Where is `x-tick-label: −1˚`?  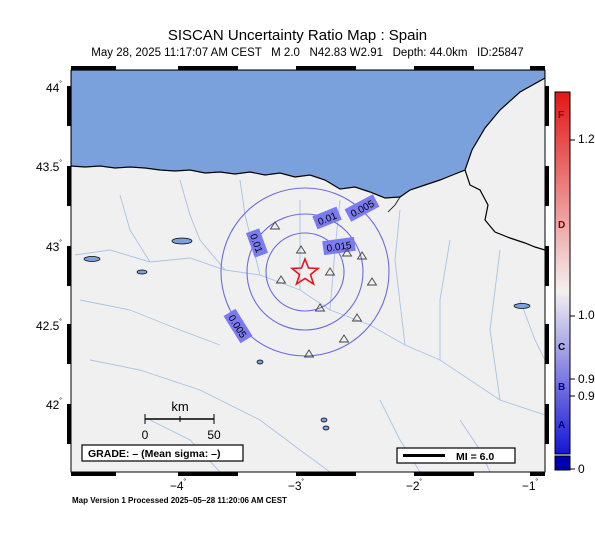
x-tick-label: −1˚ is located at coordinates (530, 485).